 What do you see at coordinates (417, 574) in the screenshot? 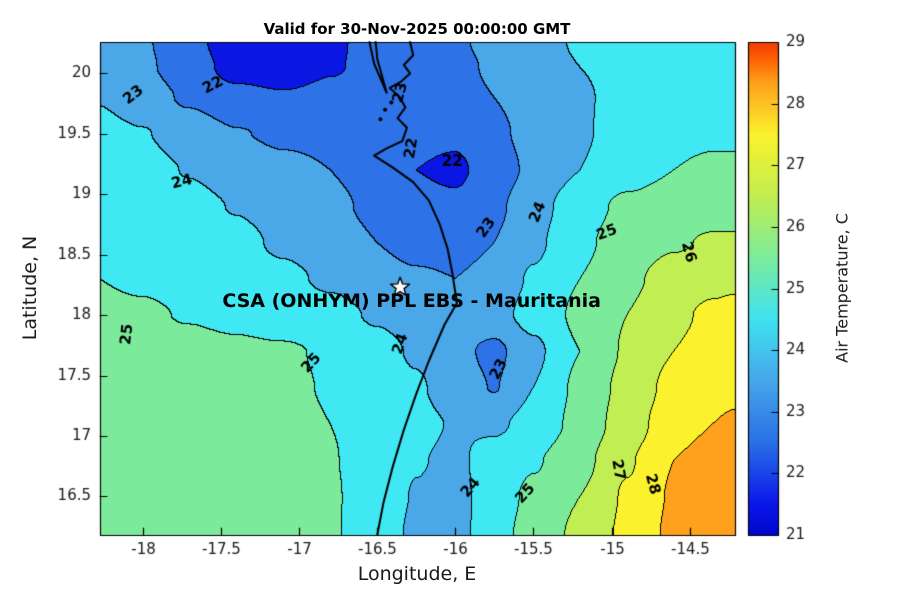
I see `x-axis-label: Longitude, E` at bounding box center [417, 574].